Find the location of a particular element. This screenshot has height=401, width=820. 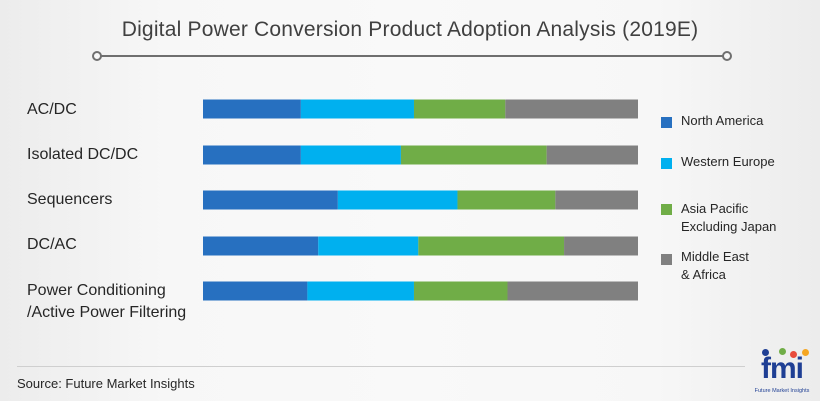

legend-swatch-western-europe is located at coordinates (666, 163).